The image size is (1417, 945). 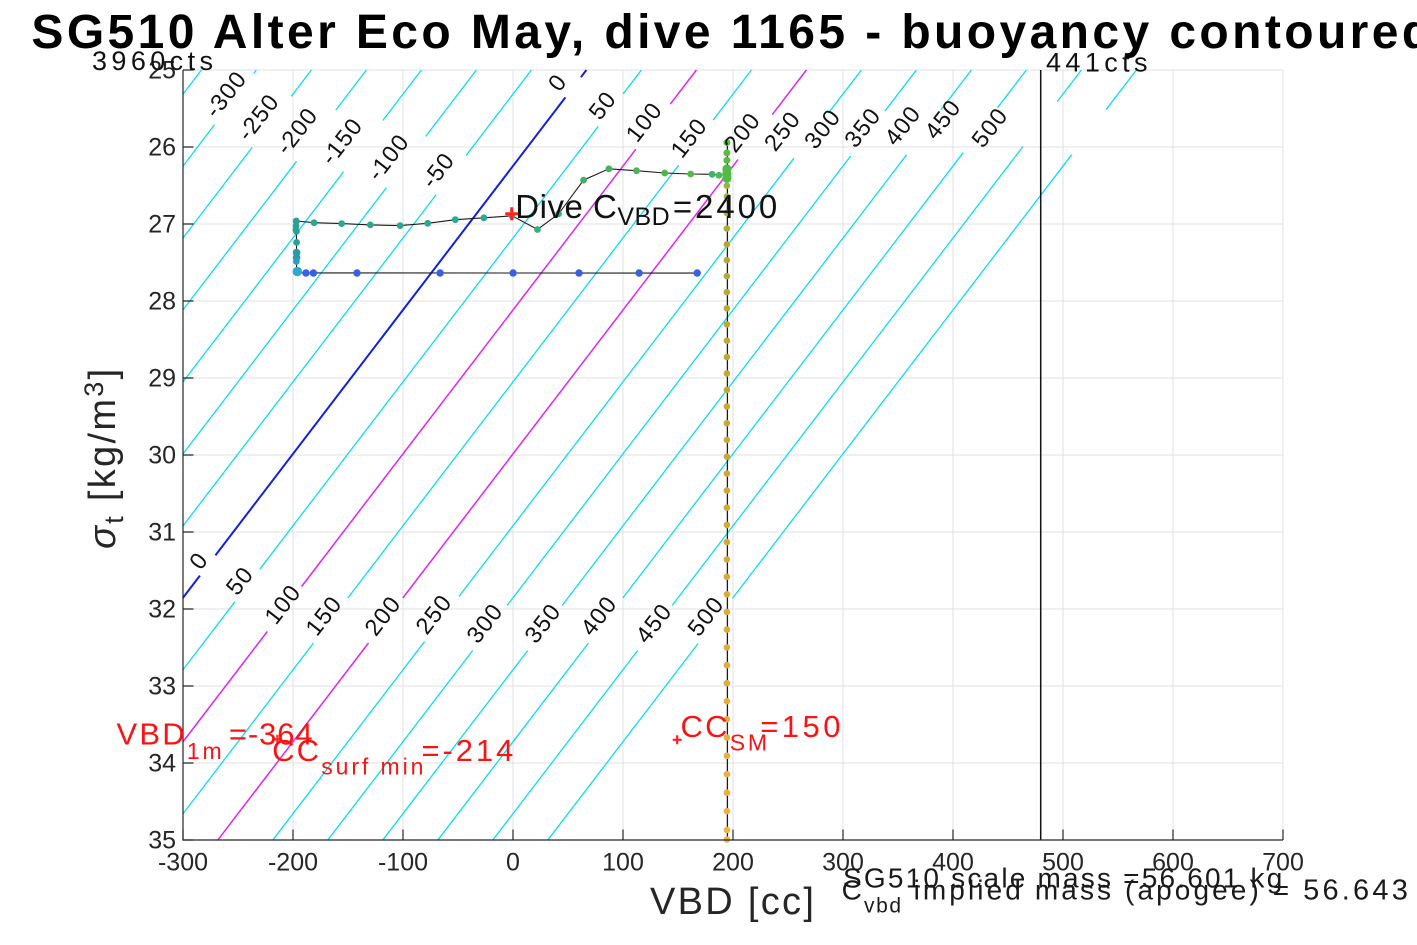 What do you see at coordinates (513, 863) in the screenshot?
I see `svg-text: 0` at bounding box center [513, 863].